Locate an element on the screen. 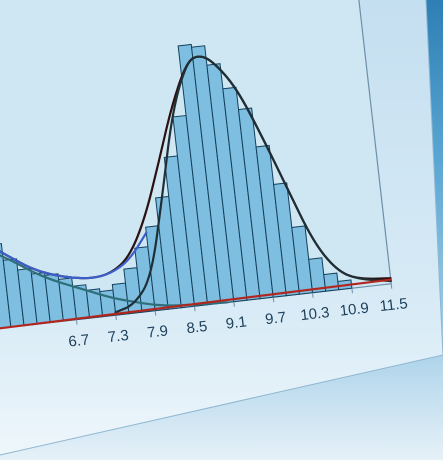  x-tick-label: 9.1 is located at coordinates (236, 322).